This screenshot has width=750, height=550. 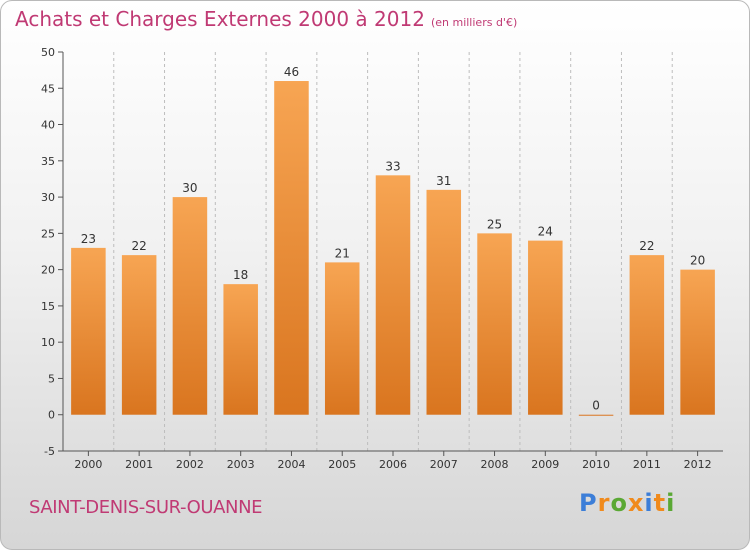 I want to click on commune-name: SAINT-DENIS-SUR-OUANNE, so click(x=146, y=507).